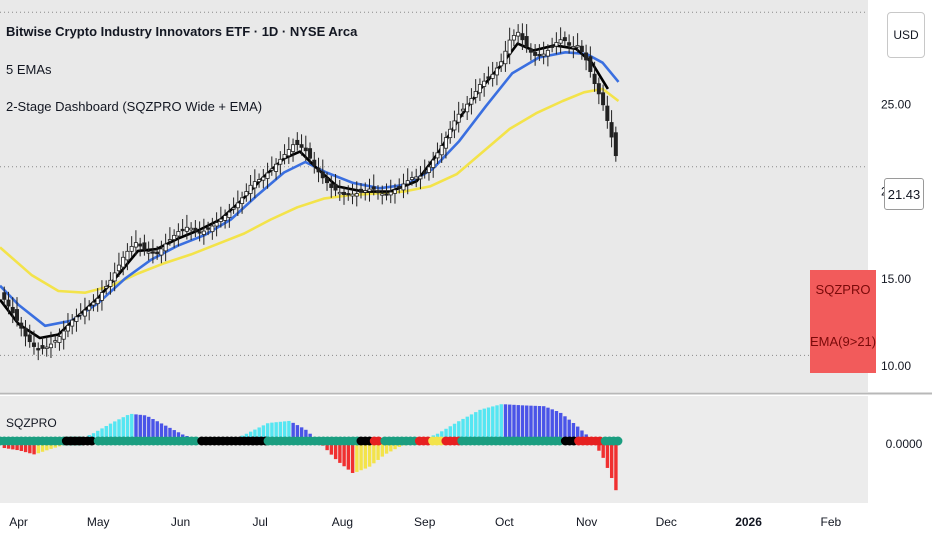  I want to click on oscillator-zero-label: 0.0000, so click(904, 444).